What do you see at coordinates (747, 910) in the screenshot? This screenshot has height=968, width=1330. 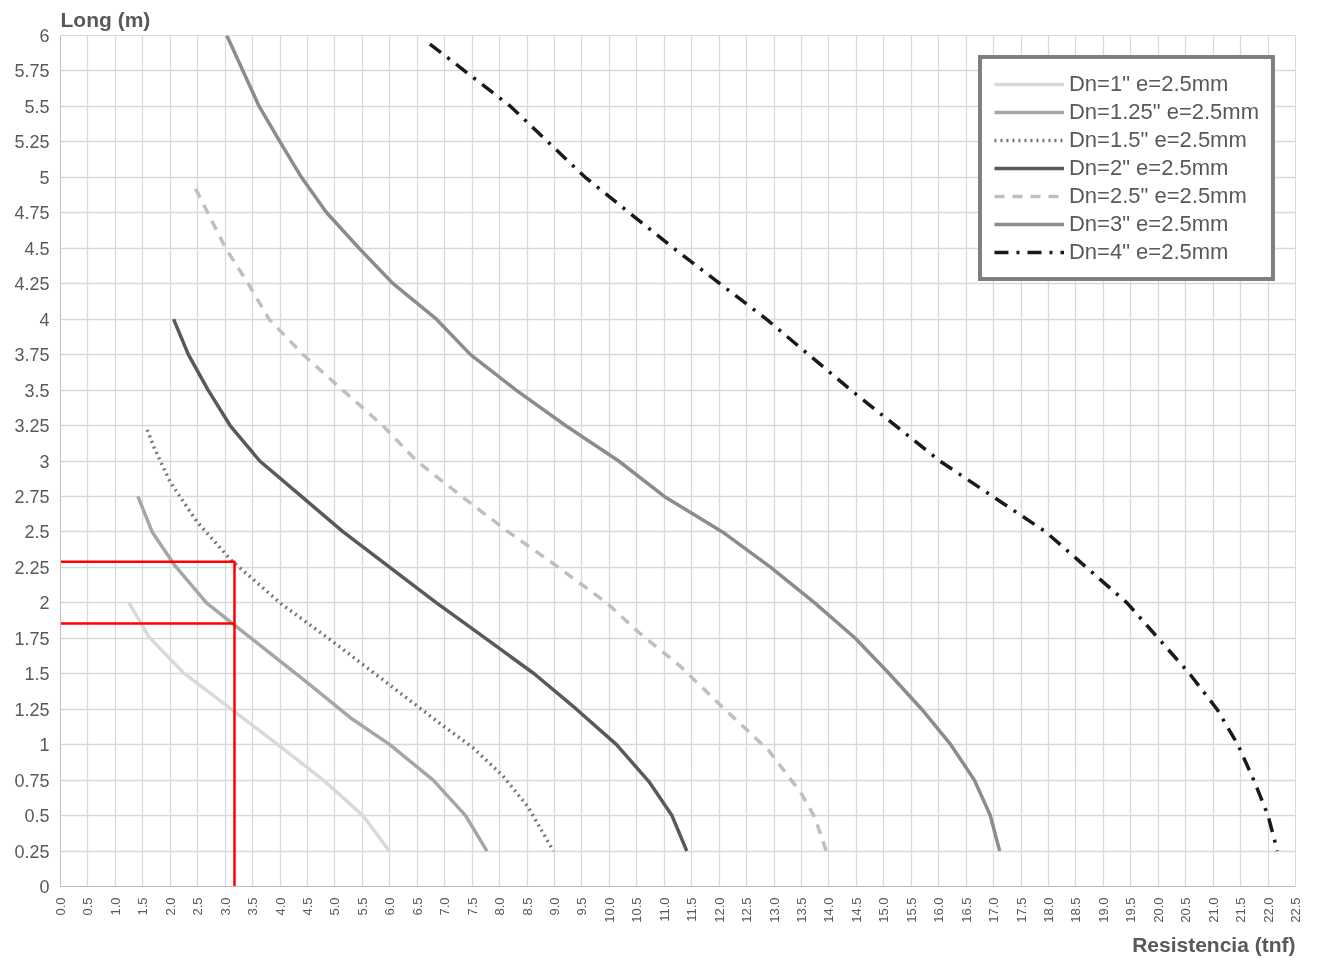 I see `x-tick-label: 12.5` at bounding box center [747, 910].